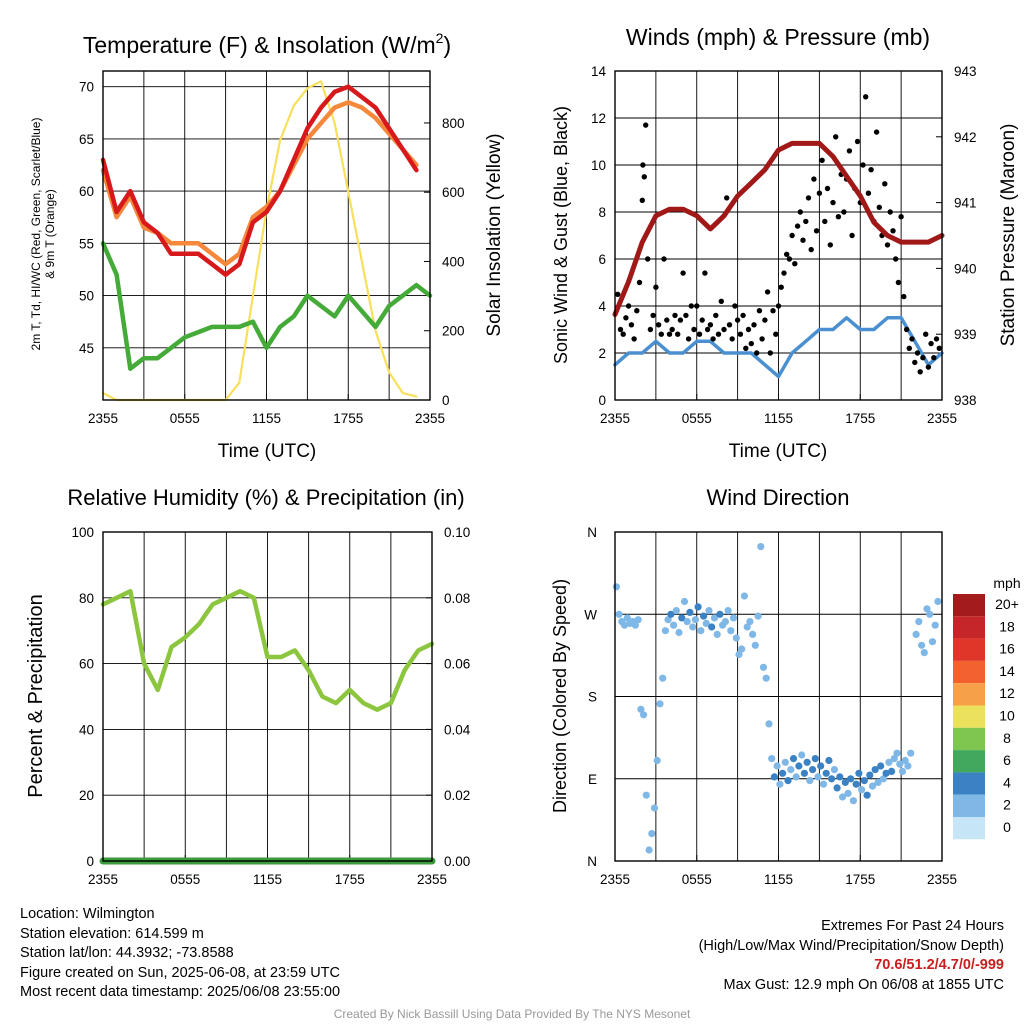  Describe the element at coordinates (778, 228) in the screenshot. I see `pressure-line` at that location.